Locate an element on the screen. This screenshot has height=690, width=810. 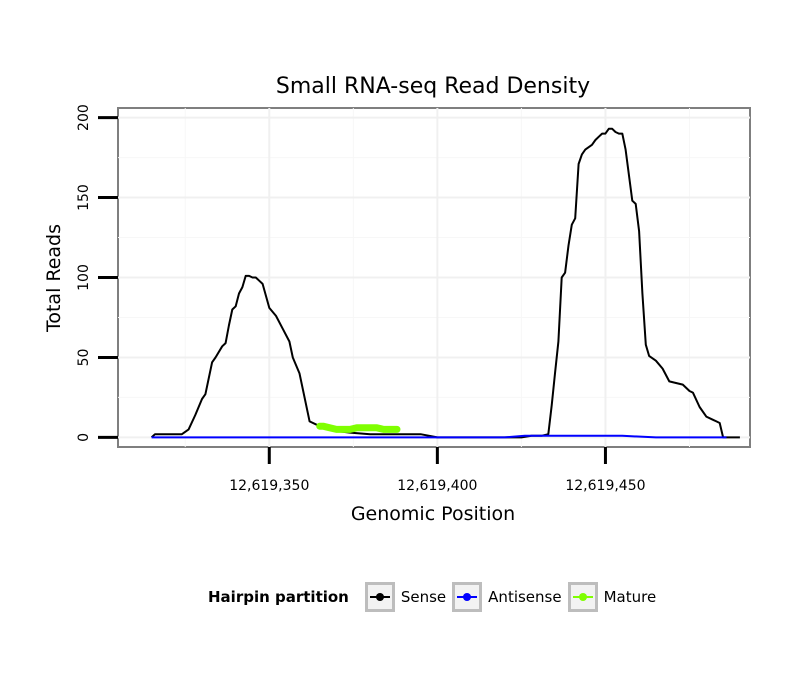
x-tick-label: 12,619,450 is located at coordinates (605, 486).